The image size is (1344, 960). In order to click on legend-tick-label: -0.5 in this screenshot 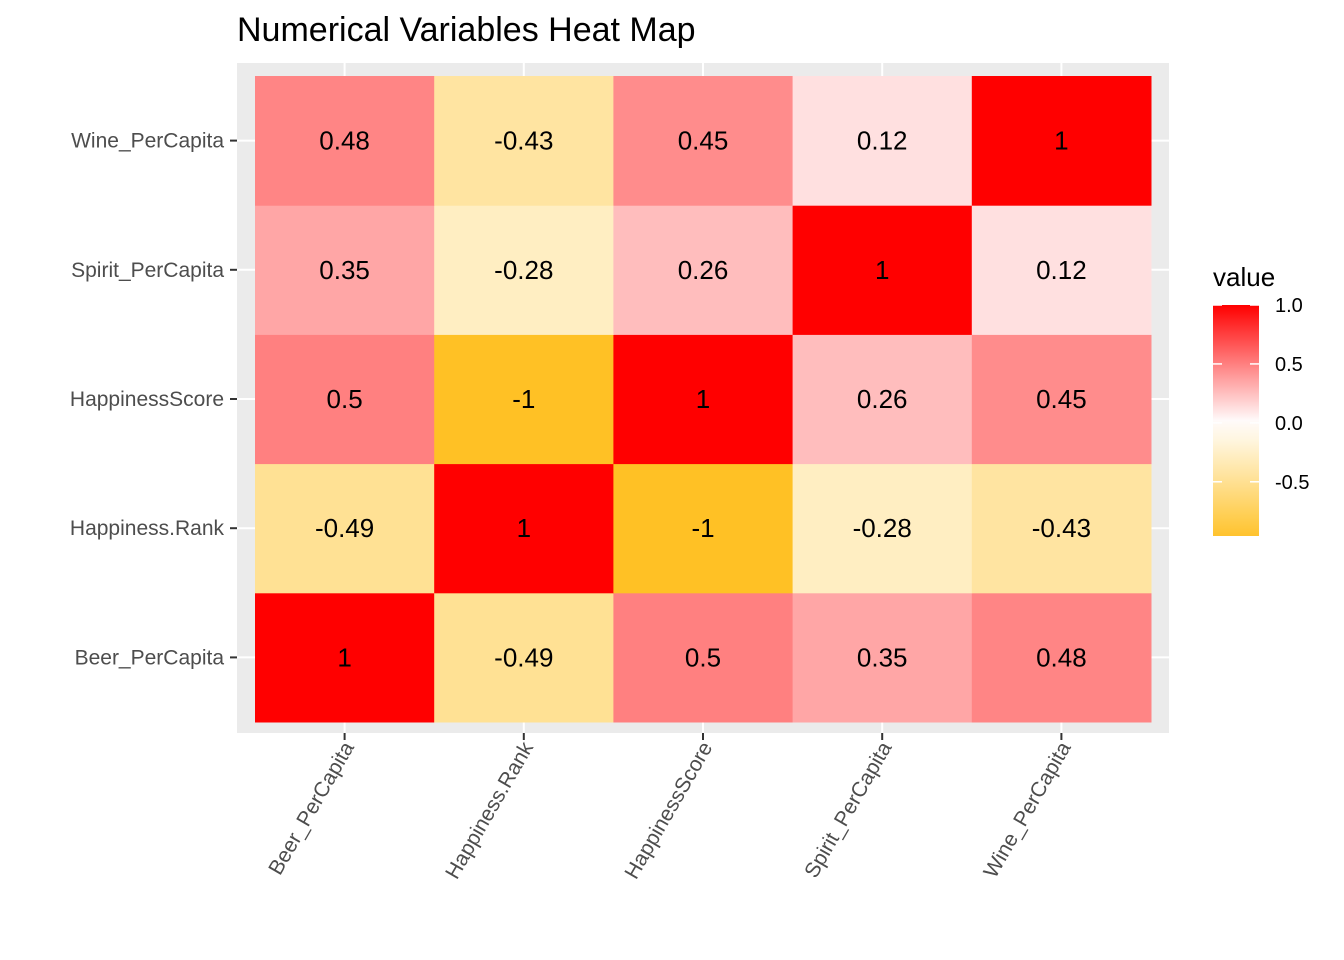, I will do `click(1292, 483)`.